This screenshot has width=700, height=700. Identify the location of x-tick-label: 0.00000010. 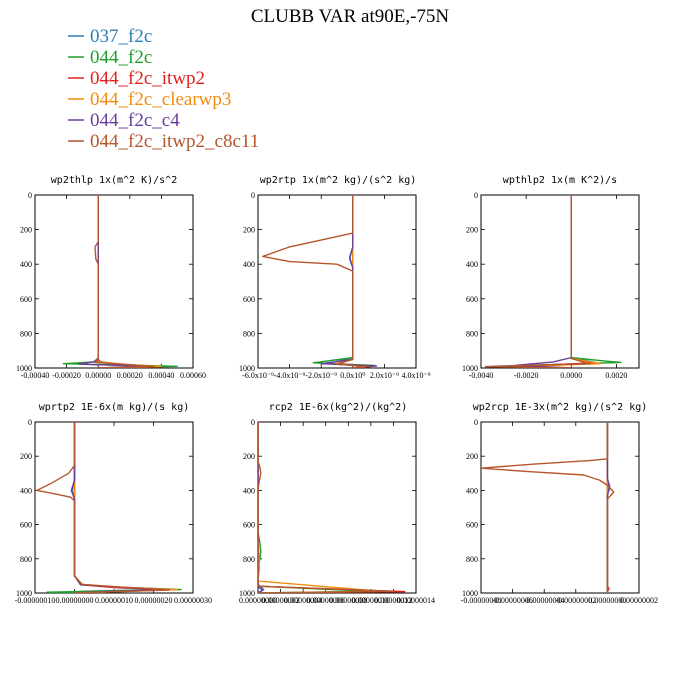
(371, 600).